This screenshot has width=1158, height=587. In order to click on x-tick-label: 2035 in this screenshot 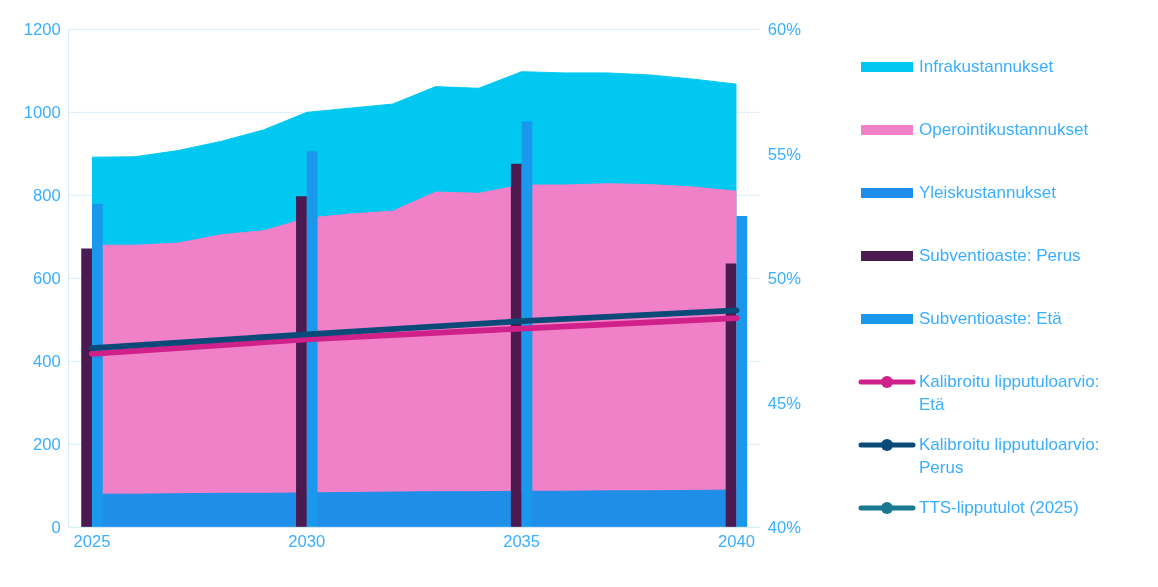, I will do `click(522, 541)`.